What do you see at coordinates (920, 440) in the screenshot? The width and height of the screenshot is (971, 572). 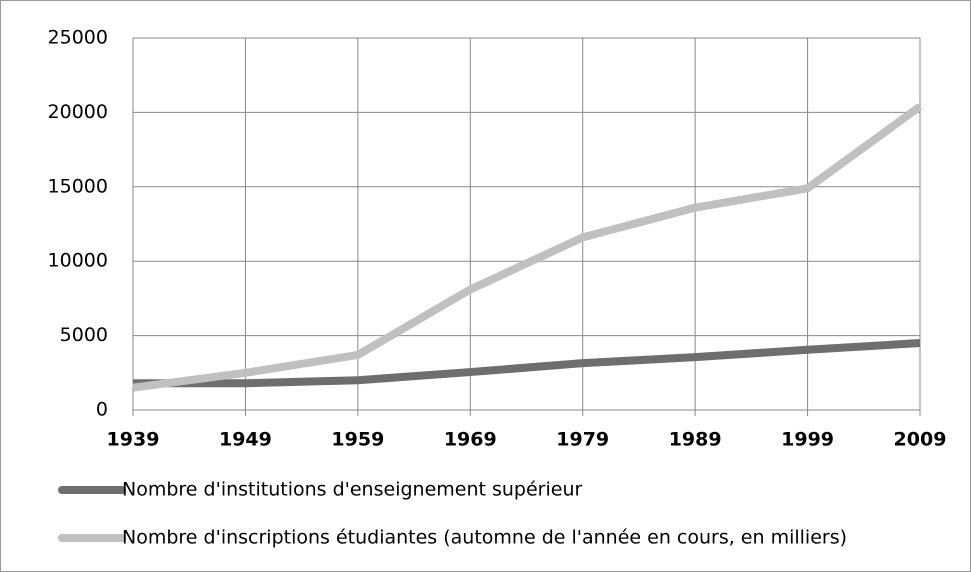 I see `x-tick-label: 2009` at bounding box center [920, 440].